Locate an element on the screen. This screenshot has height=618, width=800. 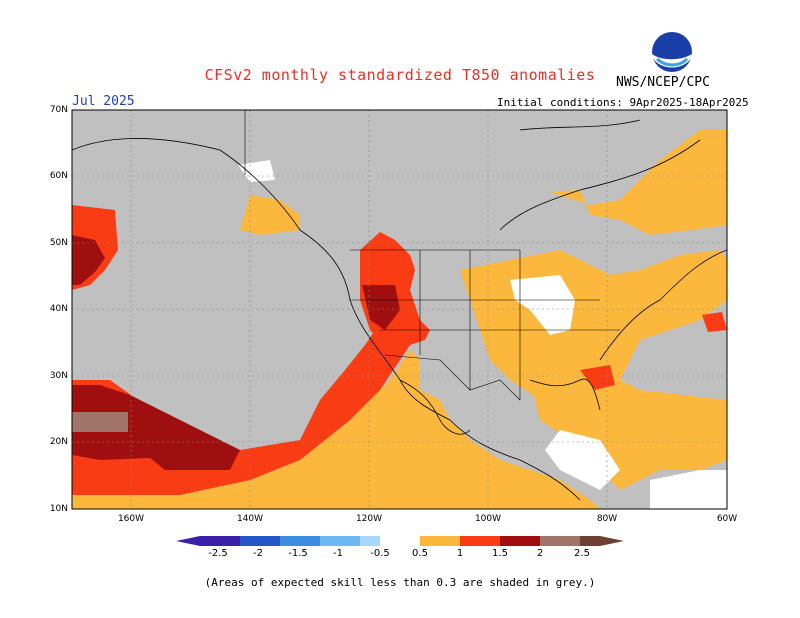
lat-label-60n: 60N is located at coordinates (58, 176).